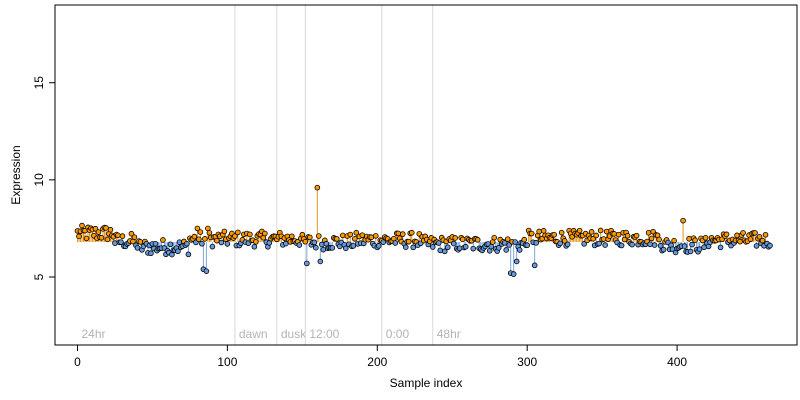  What do you see at coordinates (16, 174) in the screenshot?
I see `y-axis-label: Expression` at bounding box center [16, 174].